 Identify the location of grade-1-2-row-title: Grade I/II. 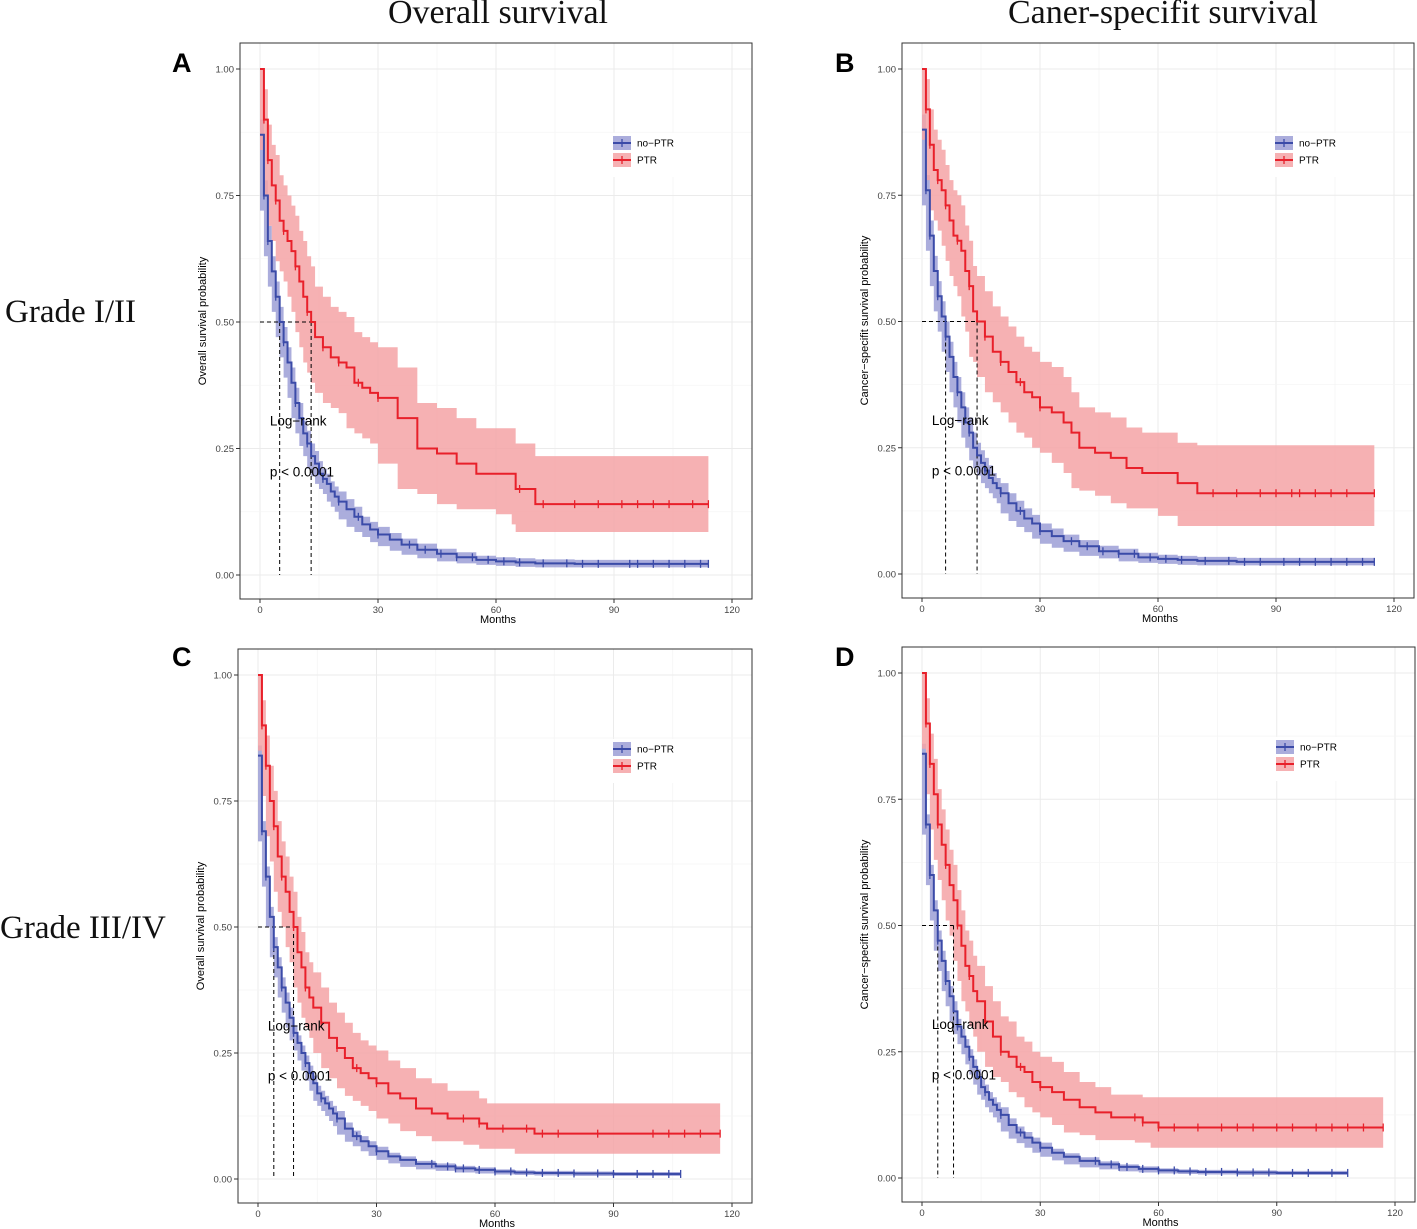
(71, 312).